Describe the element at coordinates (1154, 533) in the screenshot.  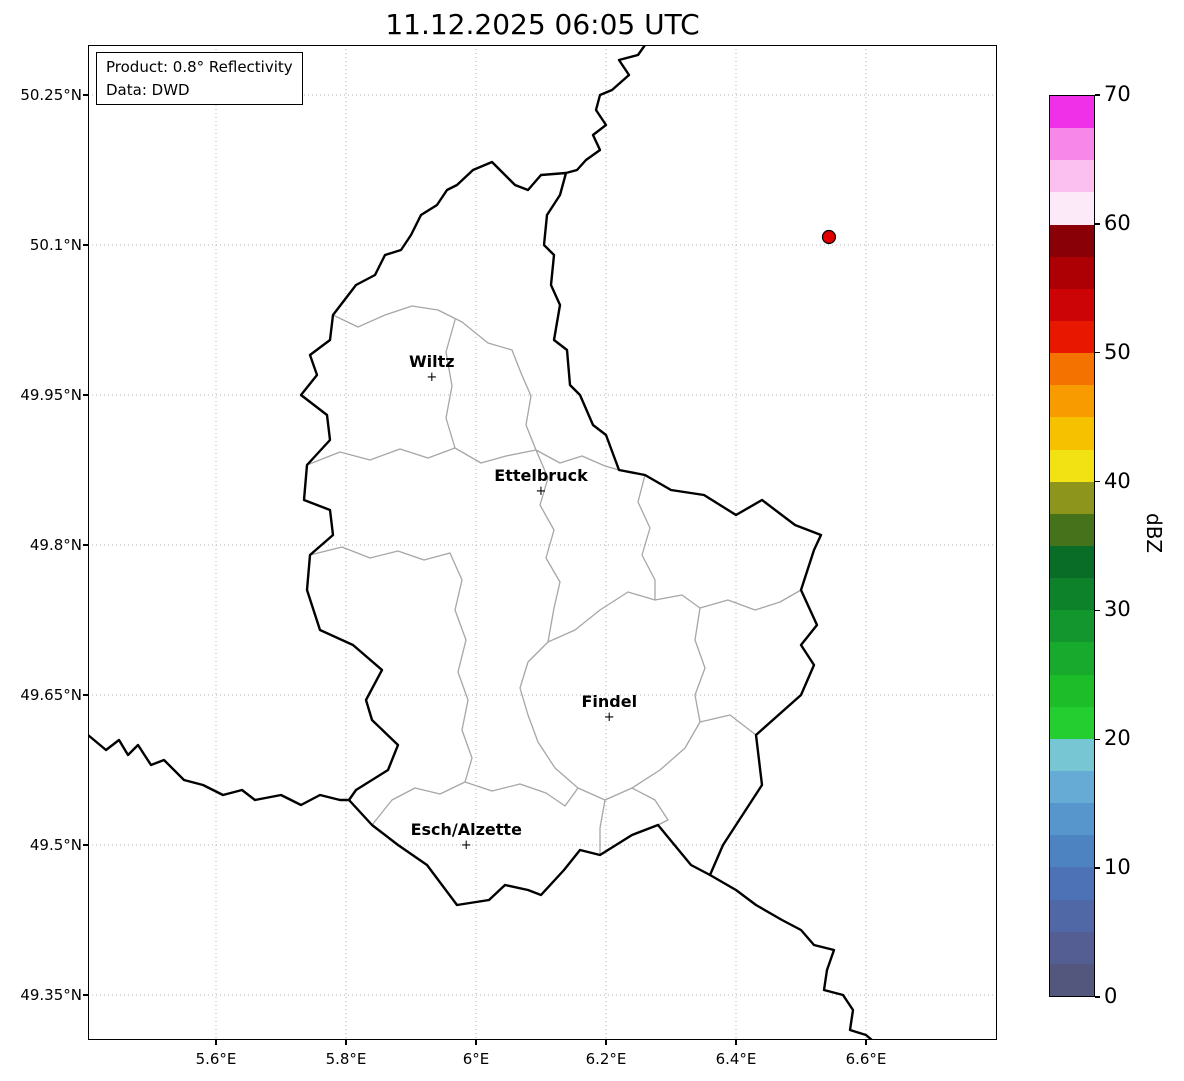
I see `colorbar-unit-label: dBZ` at that location.